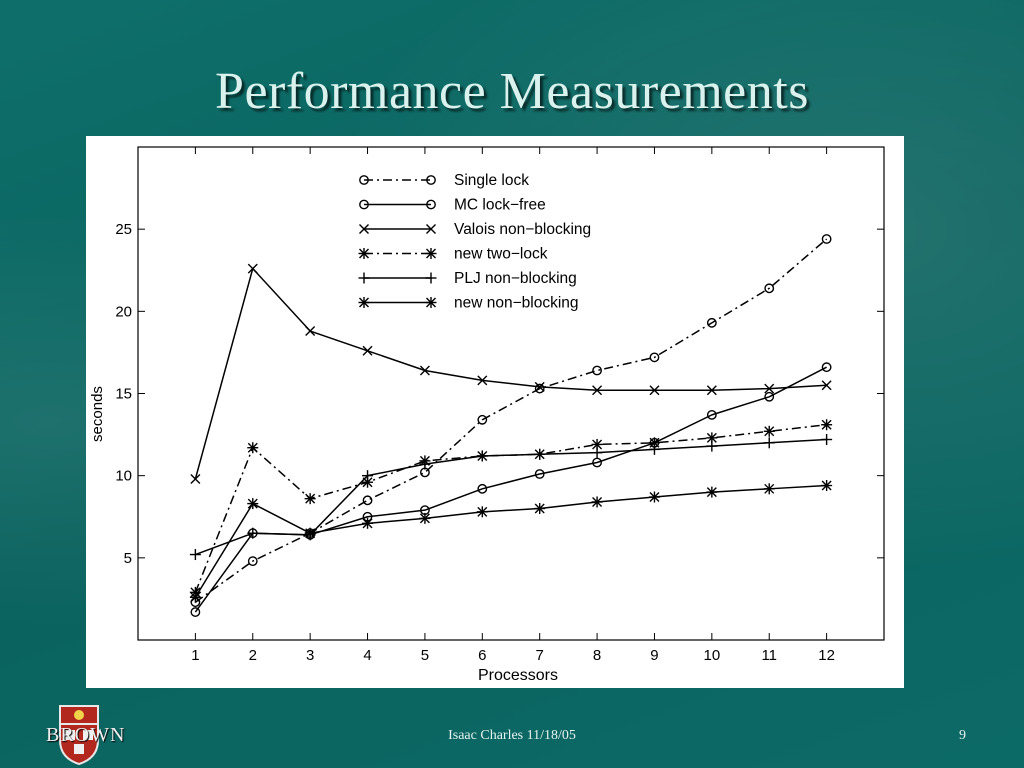 The height and width of the screenshot is (768, 1024). I want to click on legend-label: new non−blocking, so click(516, 303).